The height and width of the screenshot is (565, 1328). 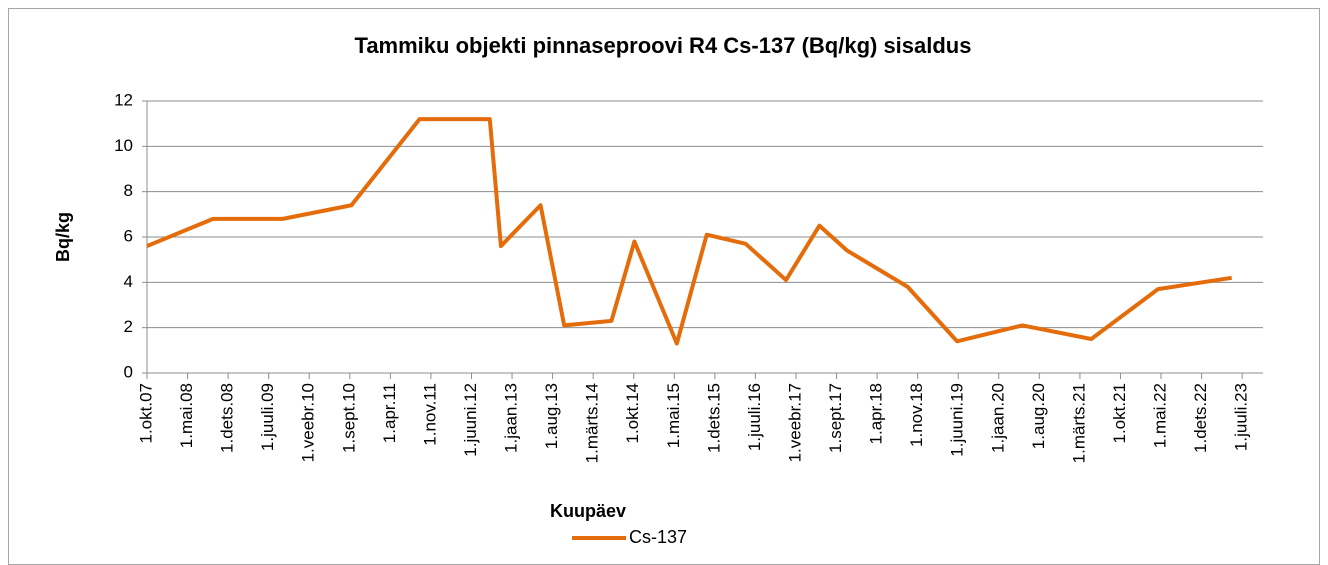 I want to click on x-tick-label: 1.juuli.16, so click(x=754, y=417).